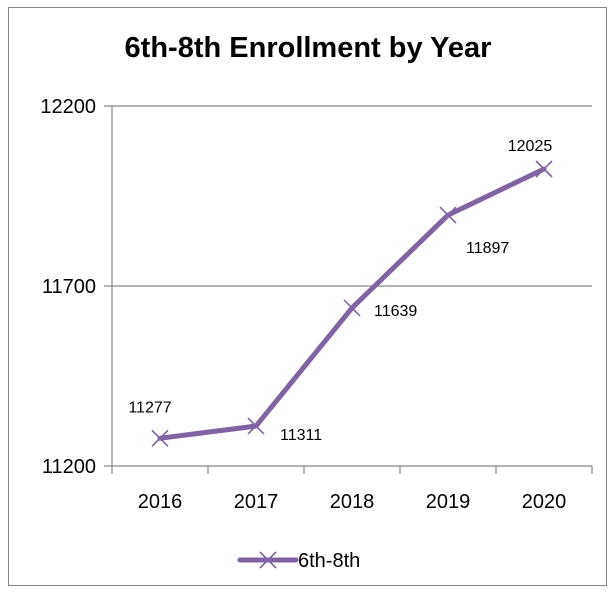 This screenshot has height=594, width=616. Describe the element at coordinates (68, 107) in the screenshot. I see `y-tick-label-12200: 12200` at that location.